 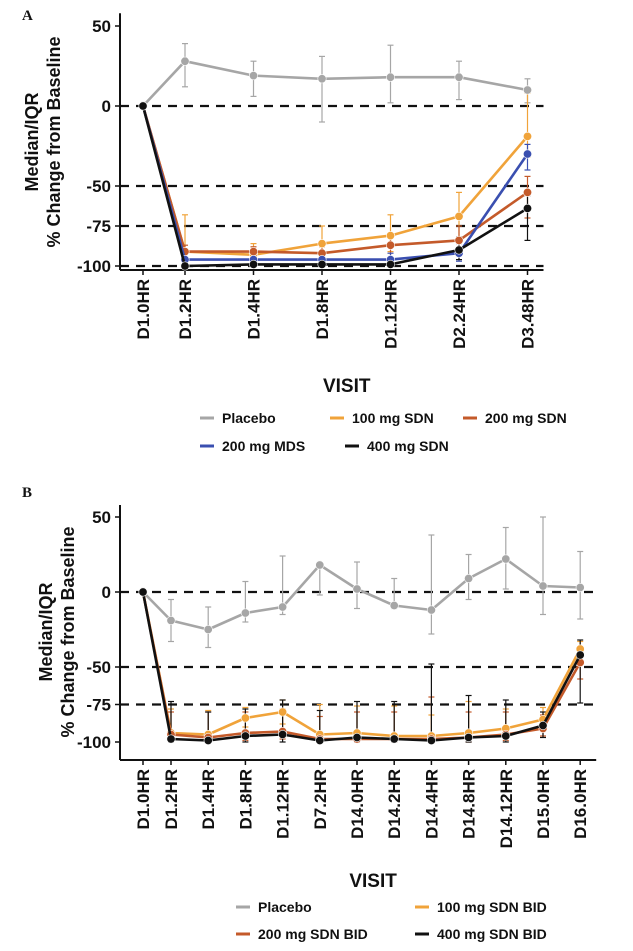 What do you see at coordinates (408, 446) in the screenshot?
I see `legend-entry: 400 mg SDN` at bounding box center [408, 446].